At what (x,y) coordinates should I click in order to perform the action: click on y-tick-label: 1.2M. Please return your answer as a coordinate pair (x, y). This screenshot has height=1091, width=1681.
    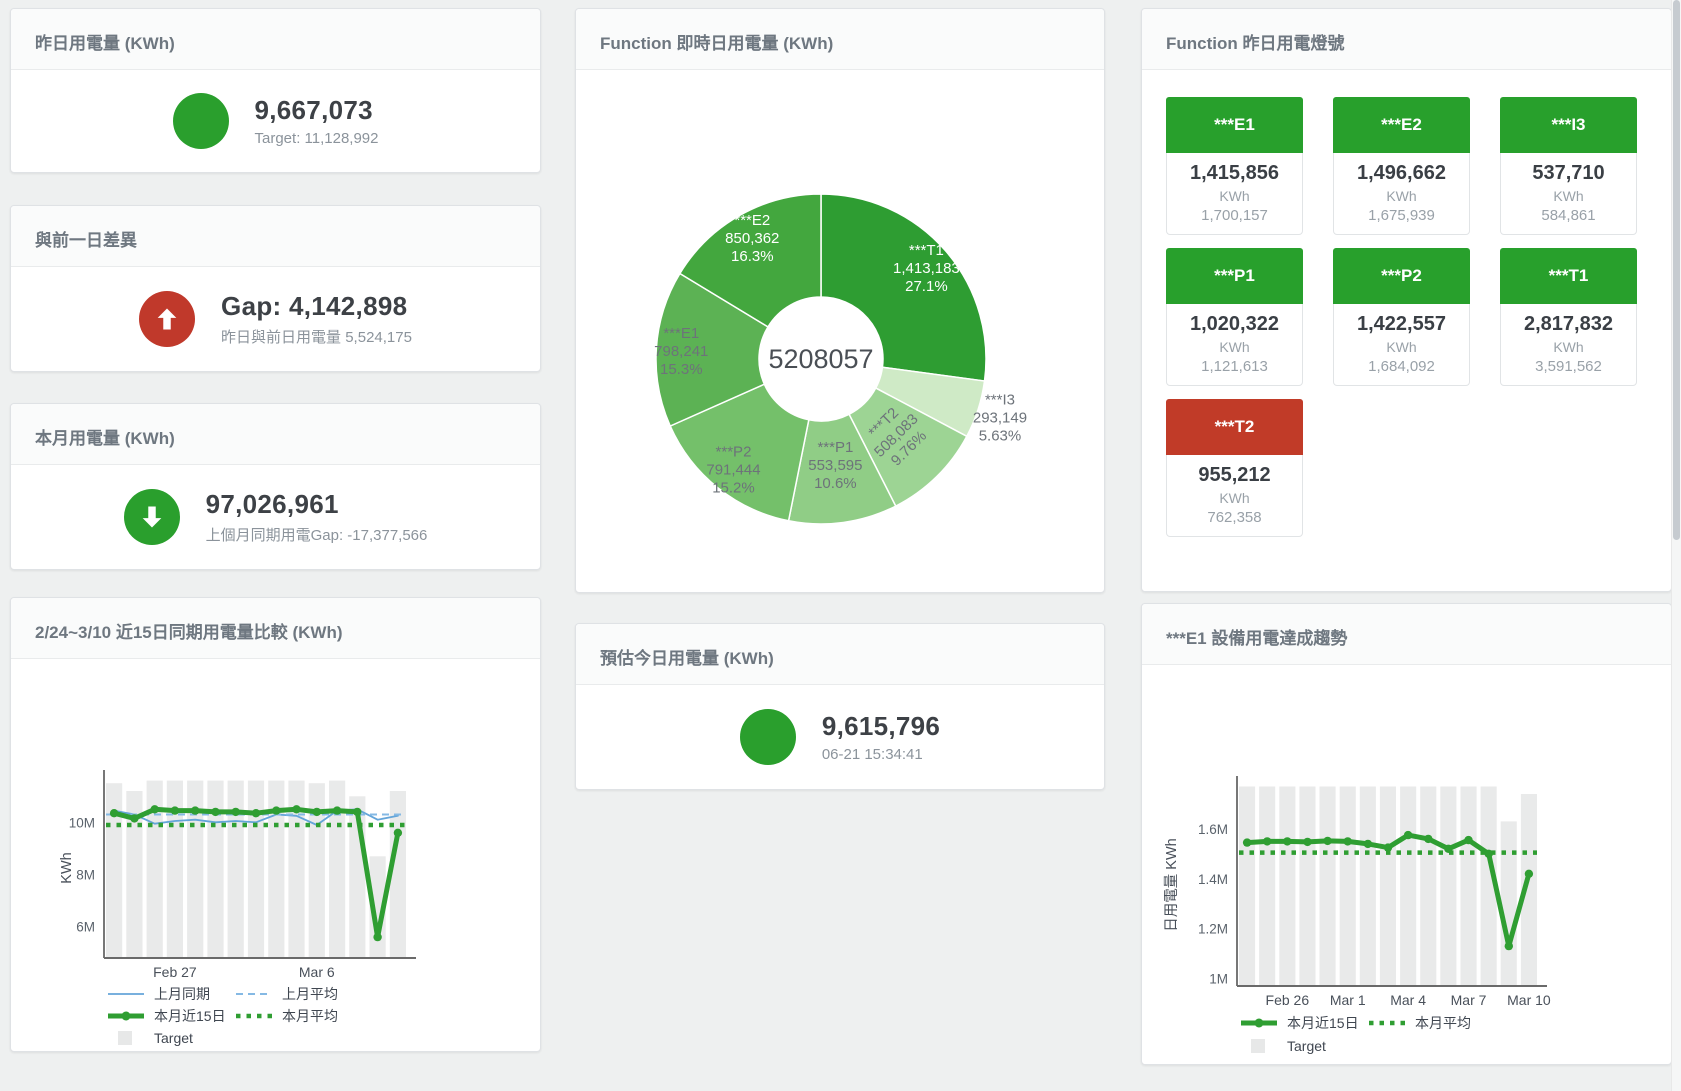
    Looking at the image, I should click on (1213, 929).